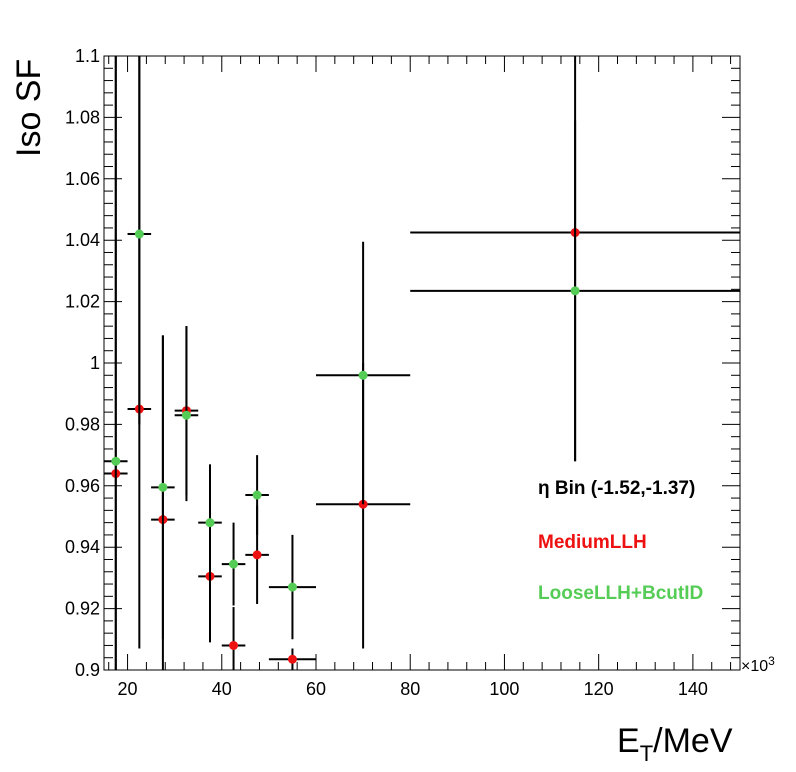  Describe the element at coordinates (620, 593) in the screenshot. I see `legend-loosellh-bcutid: LooseLLH+BcutID` at that location.